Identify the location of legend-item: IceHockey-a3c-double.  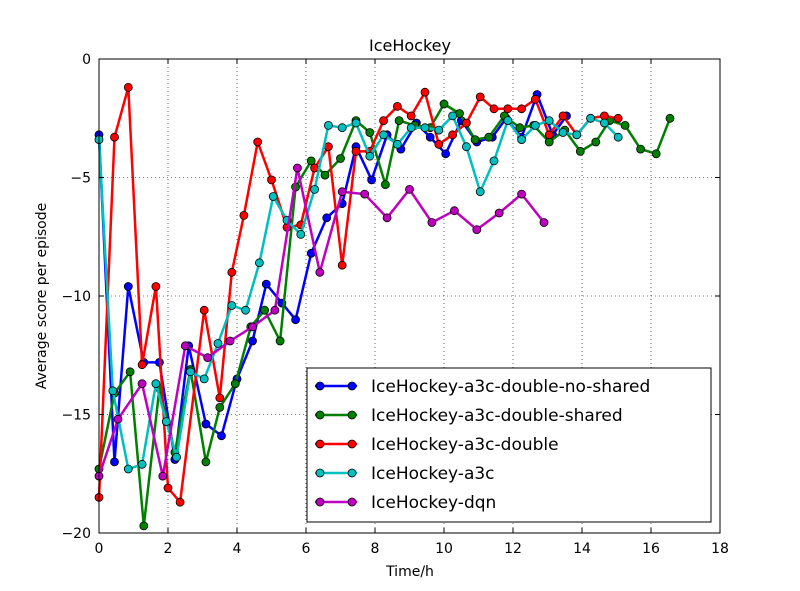
(437, 445).